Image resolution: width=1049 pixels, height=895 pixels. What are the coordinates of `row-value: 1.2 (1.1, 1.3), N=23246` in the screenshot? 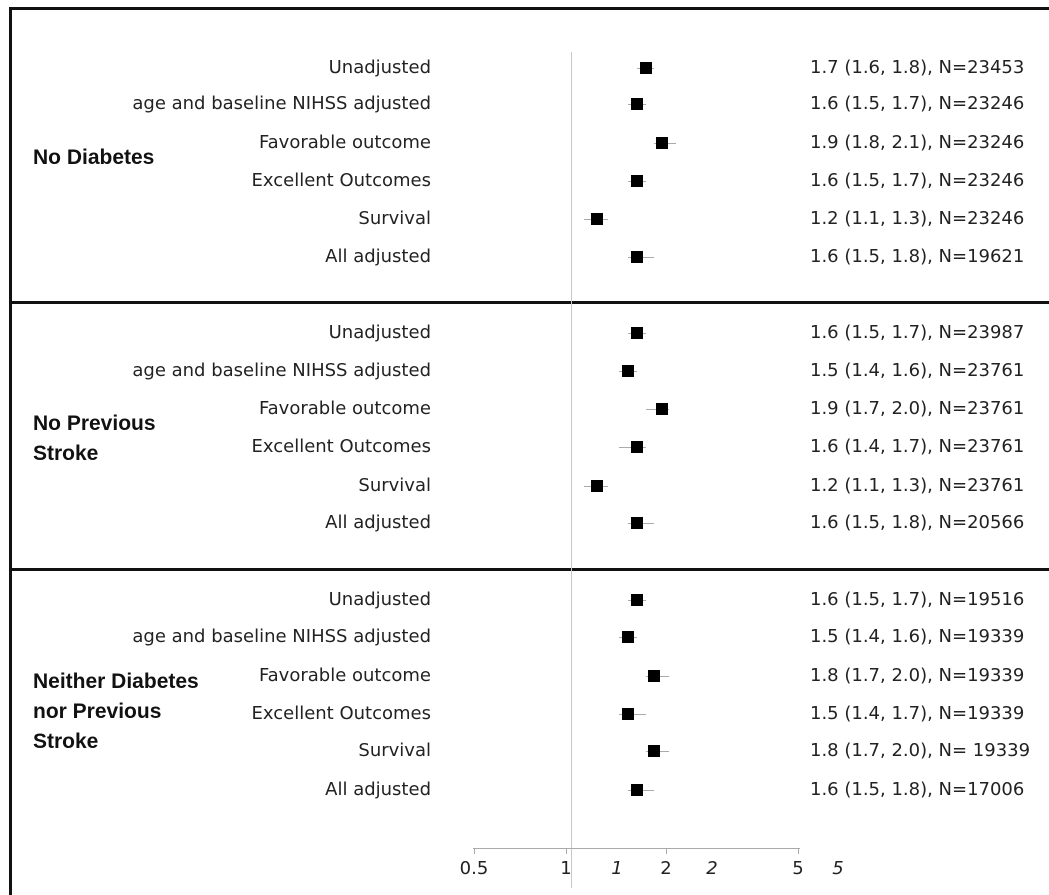 It's located at (917, 218).